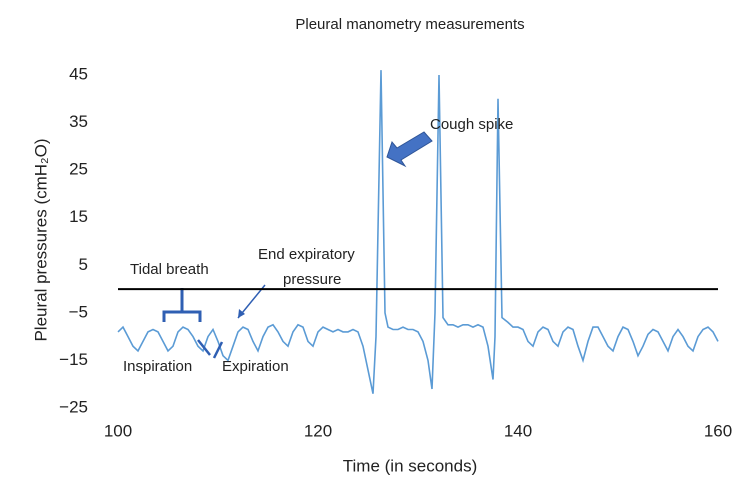 The height and width of the screenshot is (503, 755). What do you see at coordinates (118, 430) in the screenshot?
I see `x-tick-label: 100` at bounding box center [118, 430].